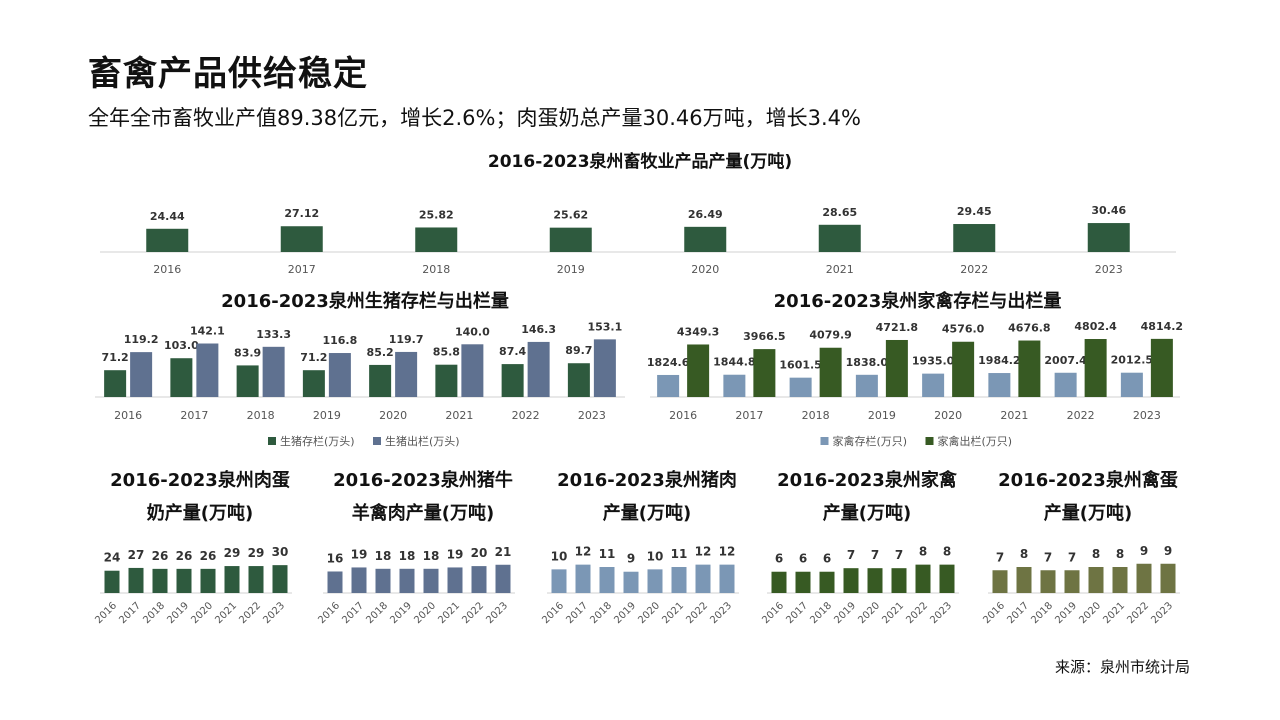  Describe the element at coordinates (141, 339) in the screenshot. I see `data-label: 119.2` at that location.